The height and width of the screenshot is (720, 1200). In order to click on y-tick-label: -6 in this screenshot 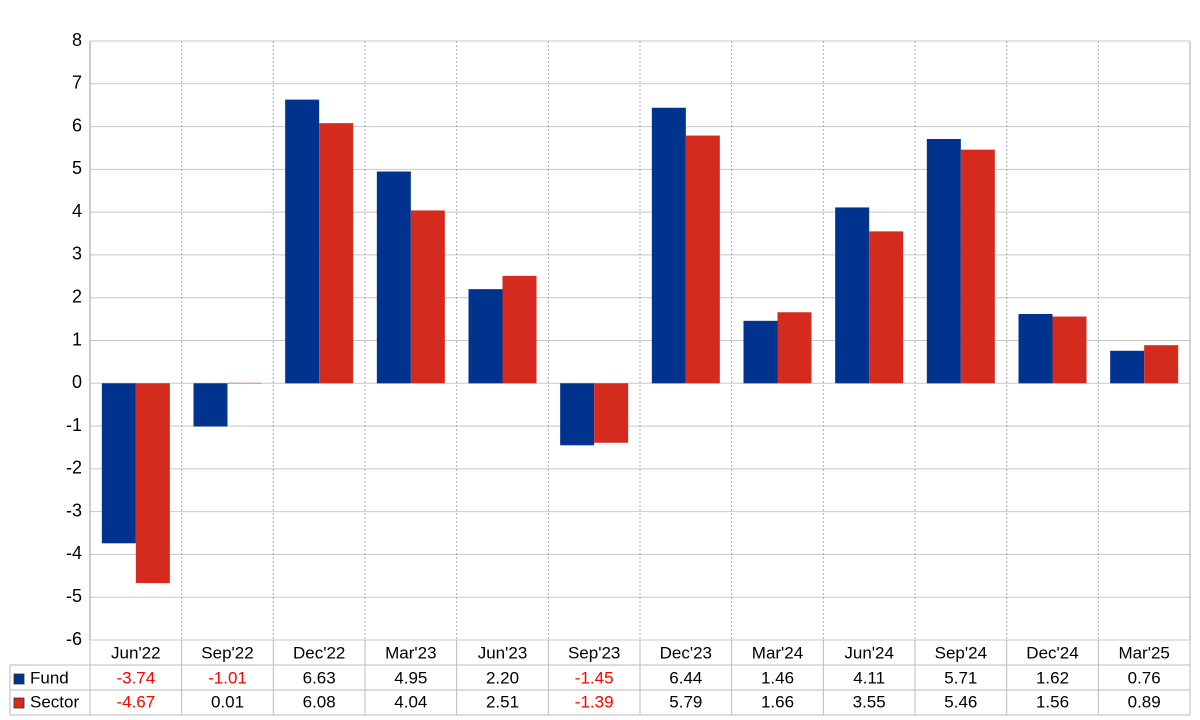, I will do `click(74, 639)`.